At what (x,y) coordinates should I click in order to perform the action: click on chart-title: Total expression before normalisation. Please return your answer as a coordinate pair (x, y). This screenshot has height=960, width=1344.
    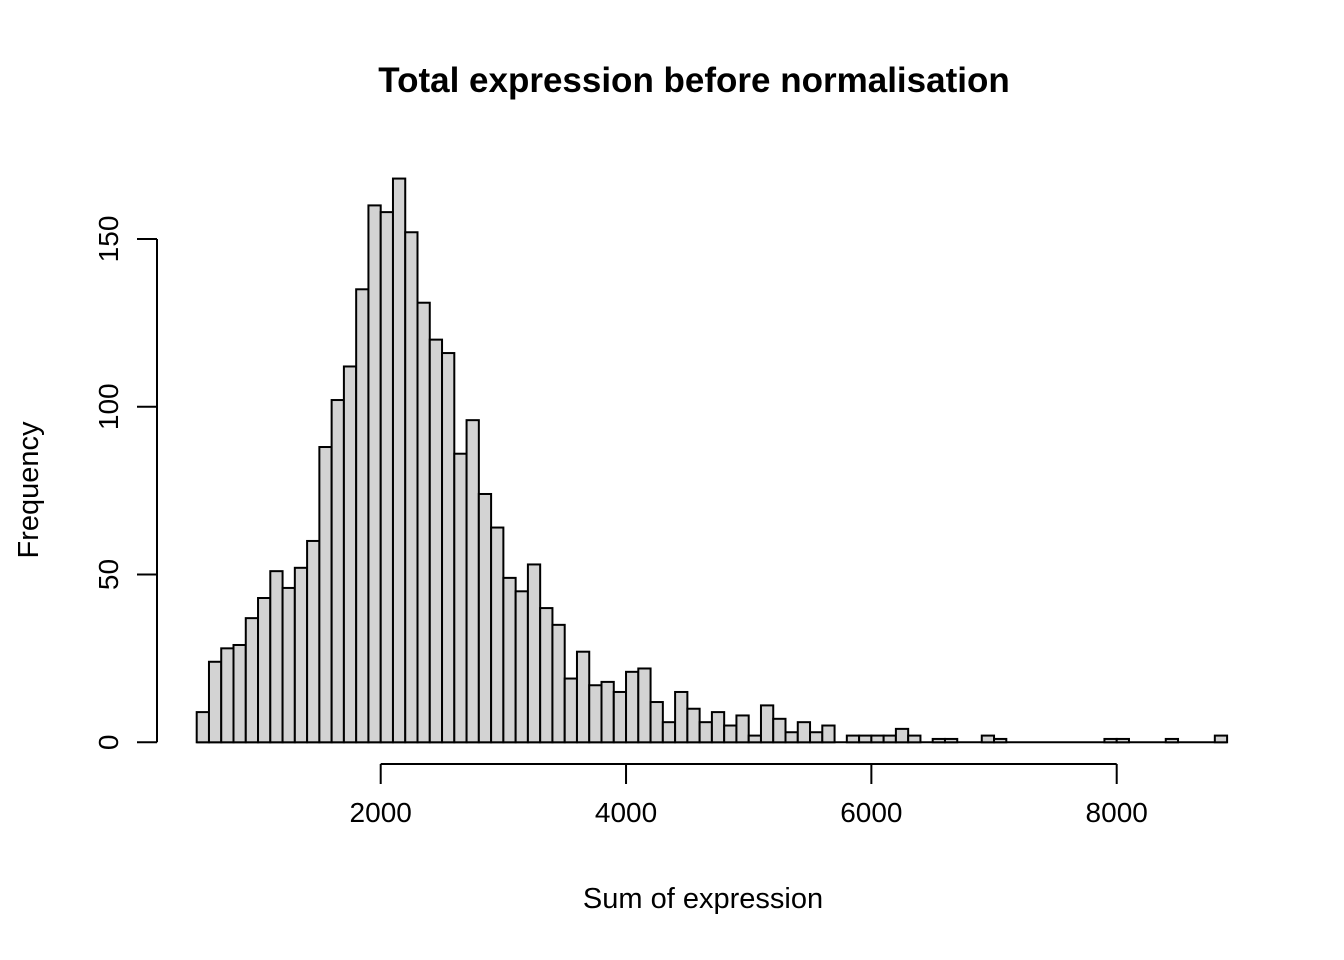
    Looking at the image, I should click on (693, 80).